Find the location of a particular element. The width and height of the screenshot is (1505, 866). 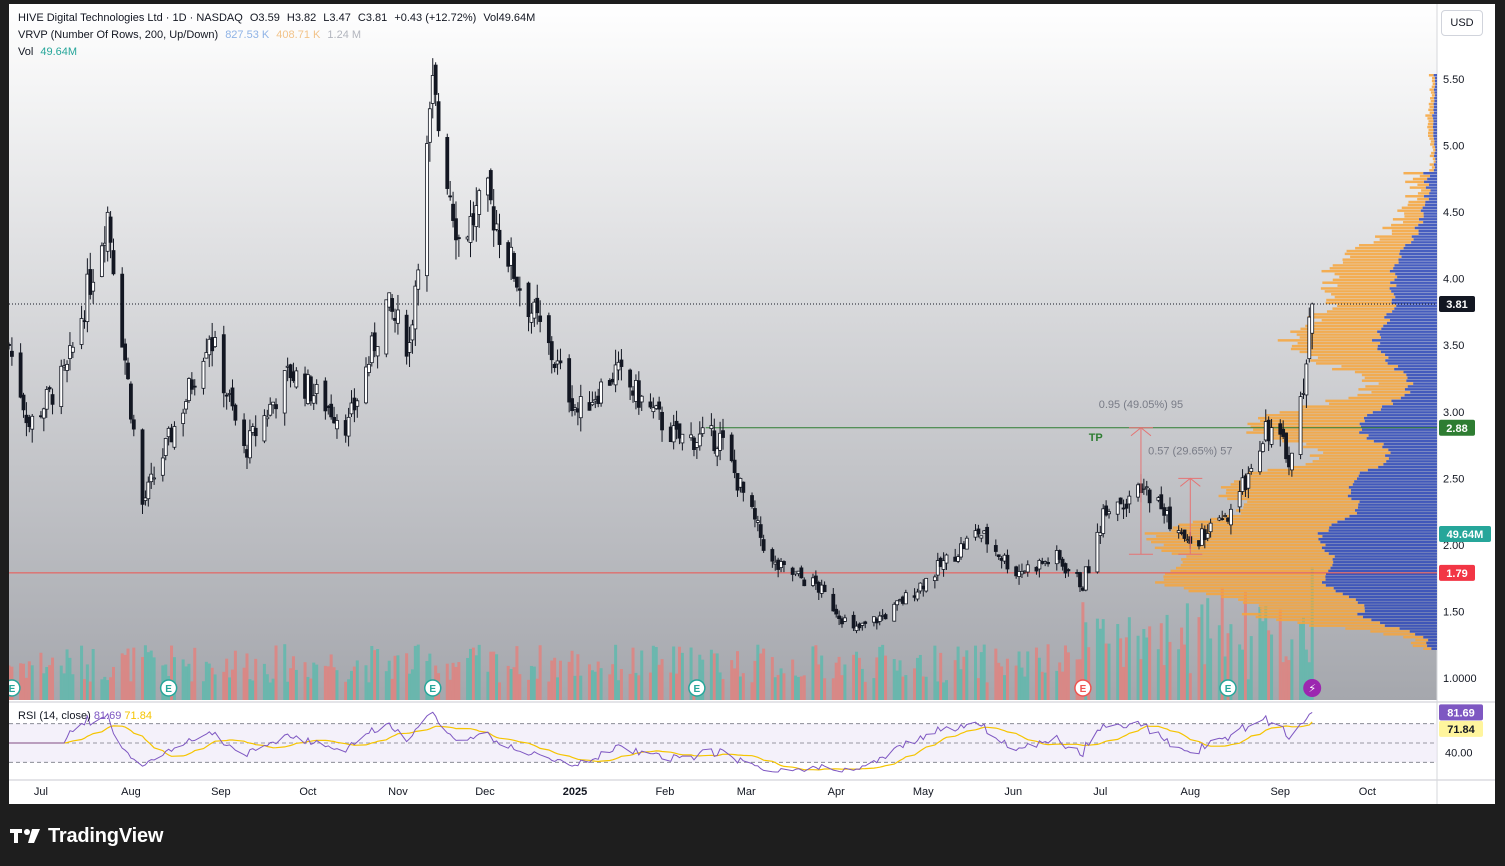

price-tick-label: 3.50 is located at coordinates (1453, 346).